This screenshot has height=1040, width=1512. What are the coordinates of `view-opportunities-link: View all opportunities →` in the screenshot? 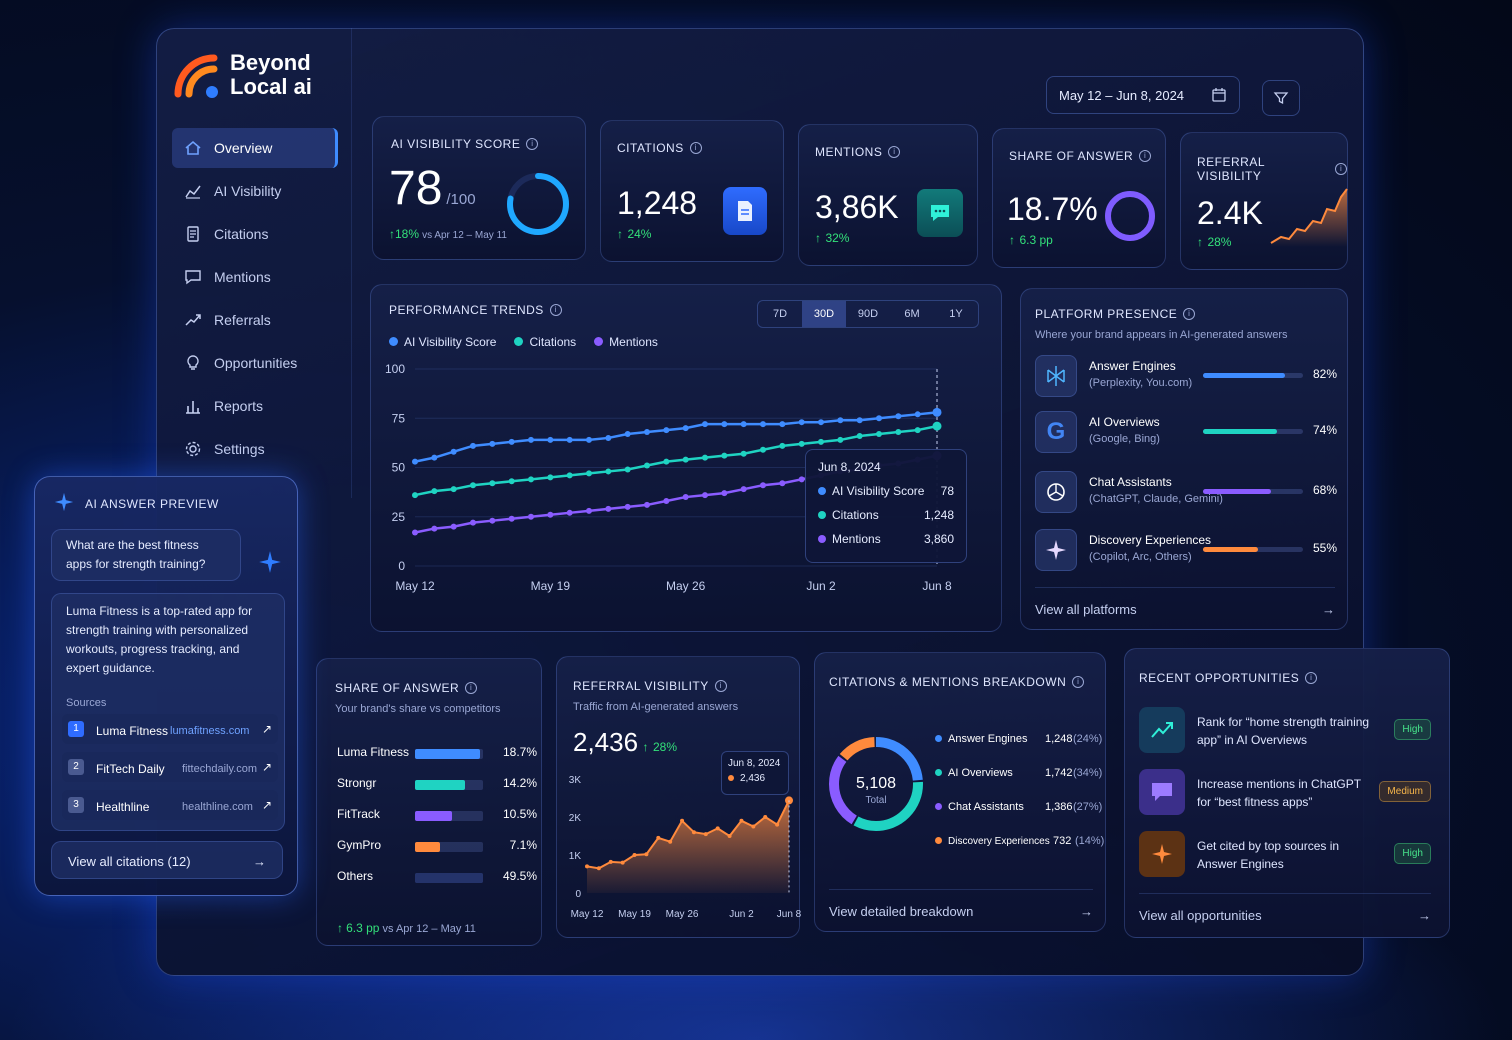 It's located at (1285, 908).